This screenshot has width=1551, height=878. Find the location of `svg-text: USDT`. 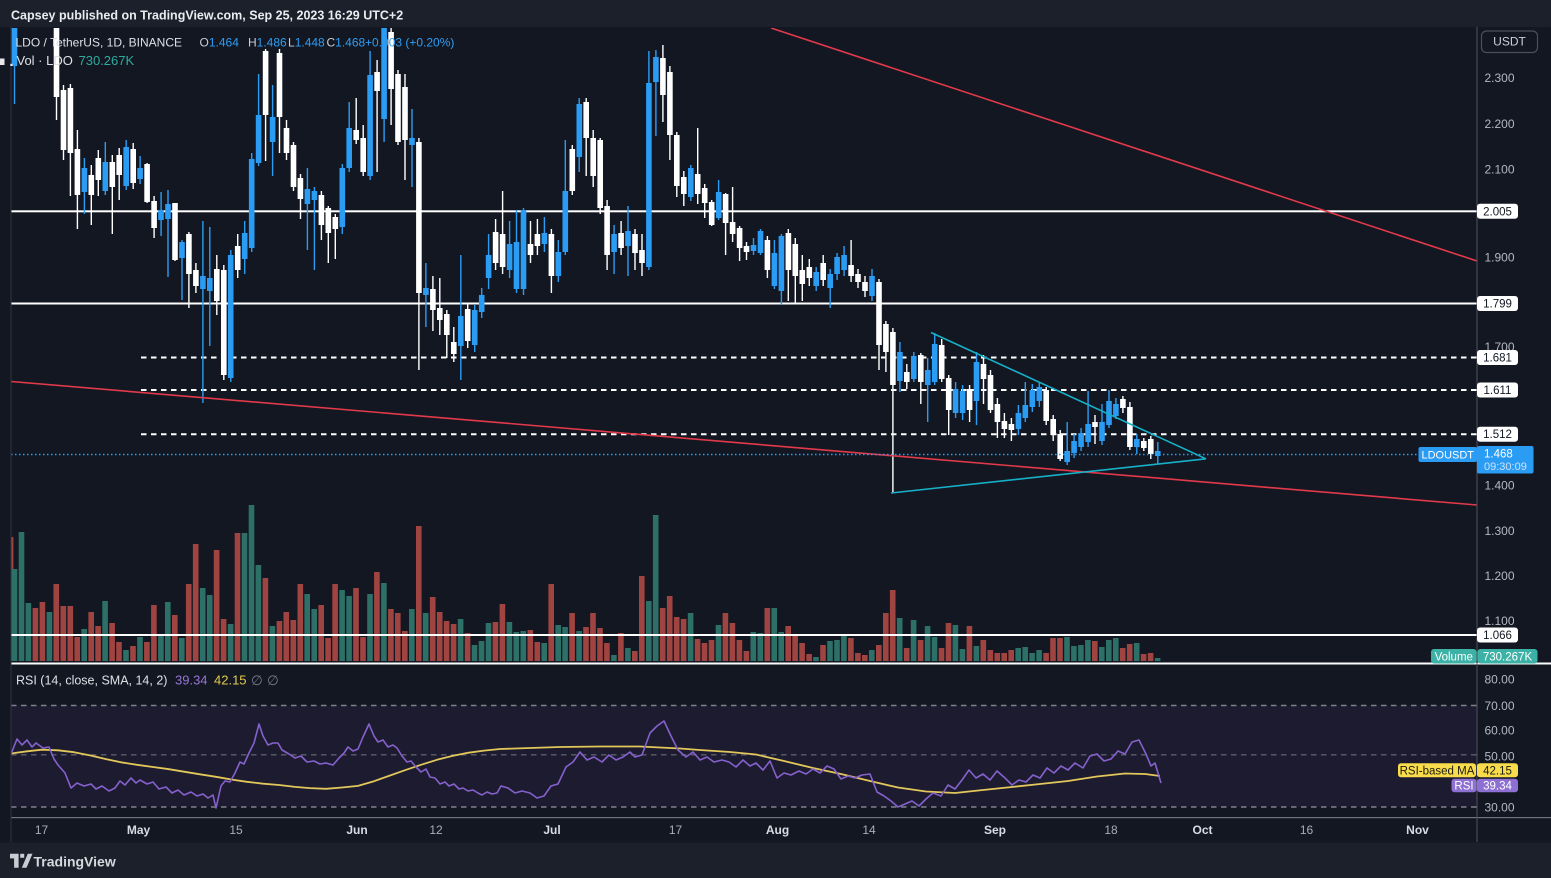

svg-text: USDT is located at coordinates (1509, 42).